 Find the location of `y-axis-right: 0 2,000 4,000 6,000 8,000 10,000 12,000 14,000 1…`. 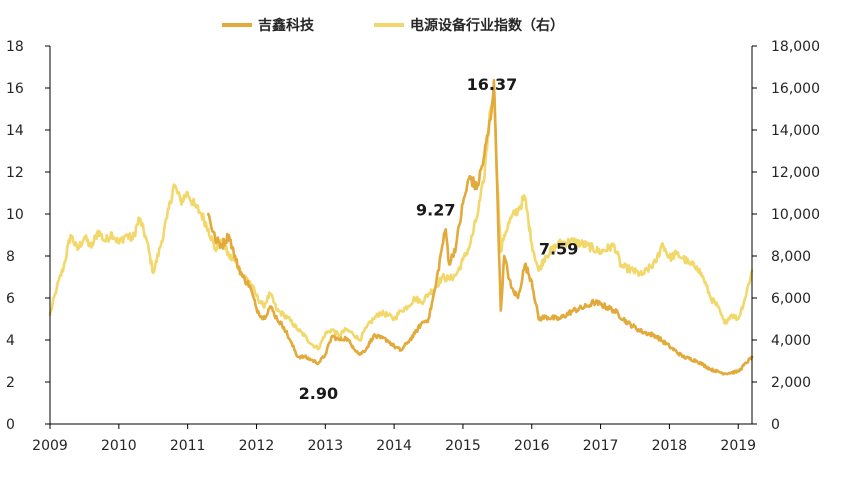

y-axis-right: 0 2,000 4,000 6,000 8,000 10,000 12,000 14,000 1… is located at coordinates (785, 236).